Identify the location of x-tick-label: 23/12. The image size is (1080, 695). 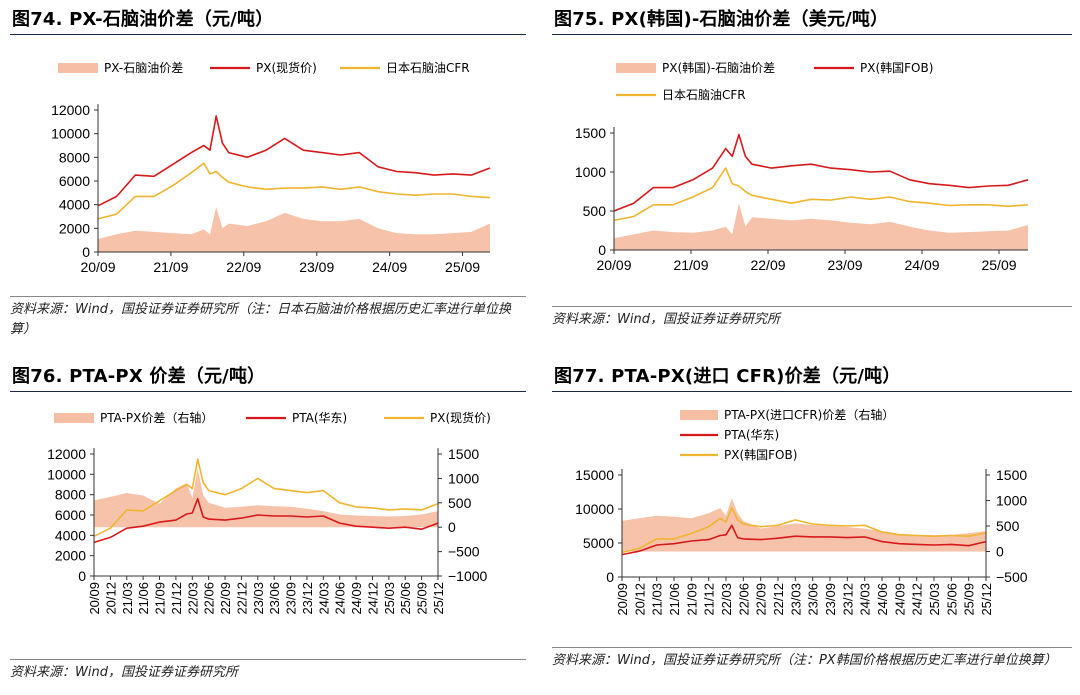
(307, 598).